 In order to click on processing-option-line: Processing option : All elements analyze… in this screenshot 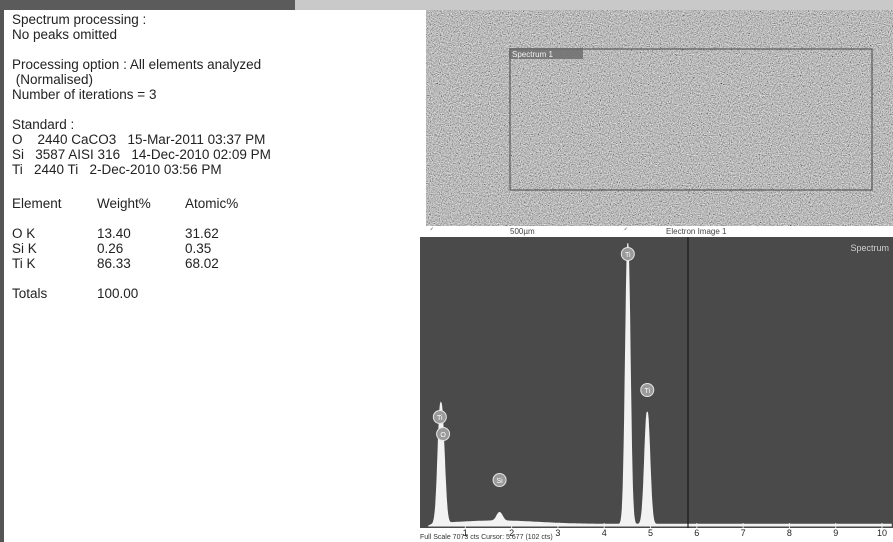, I will do `click(137, 64)`.